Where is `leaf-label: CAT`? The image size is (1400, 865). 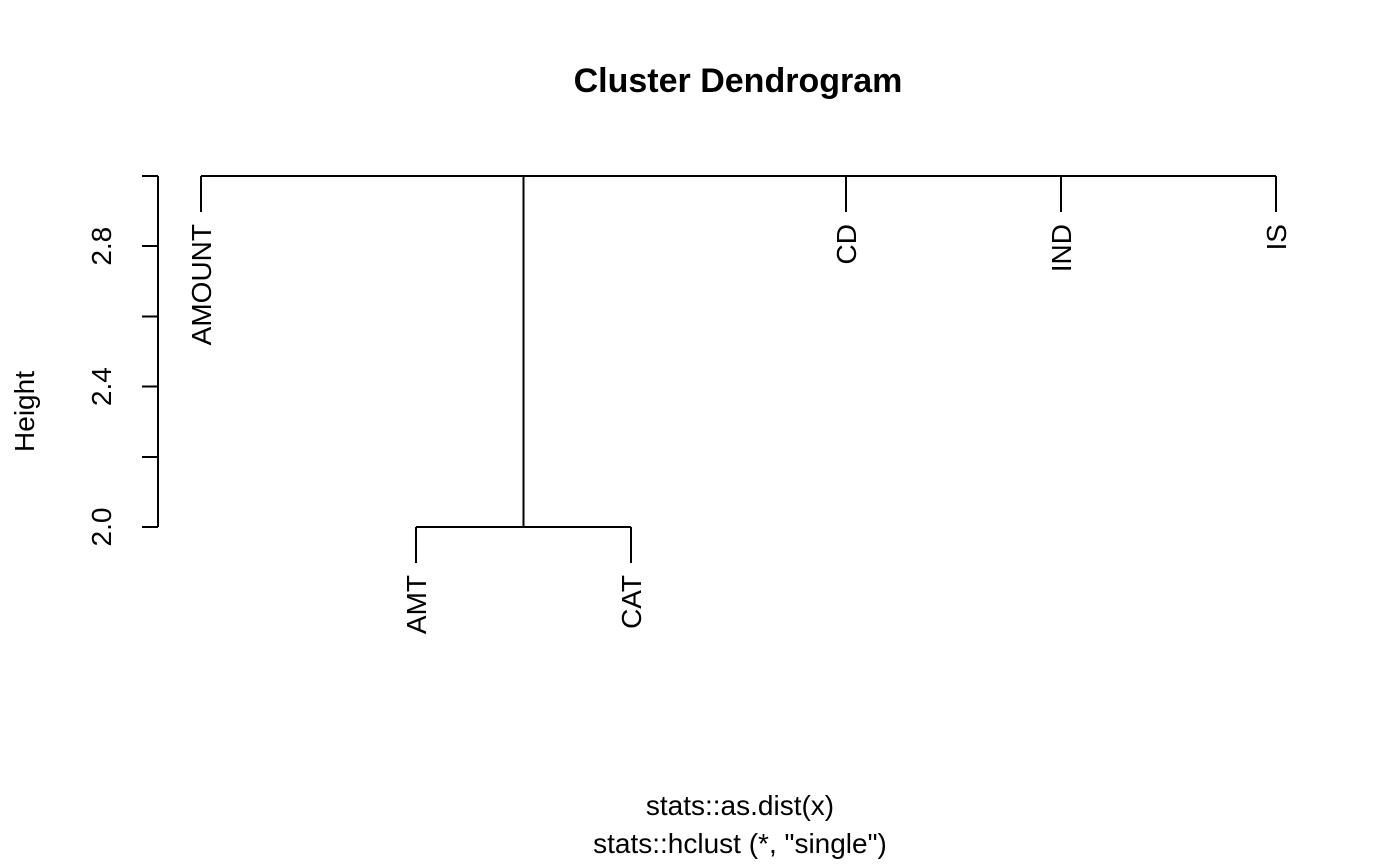
leaf-label: CAT is located at coordinates (631, 602).